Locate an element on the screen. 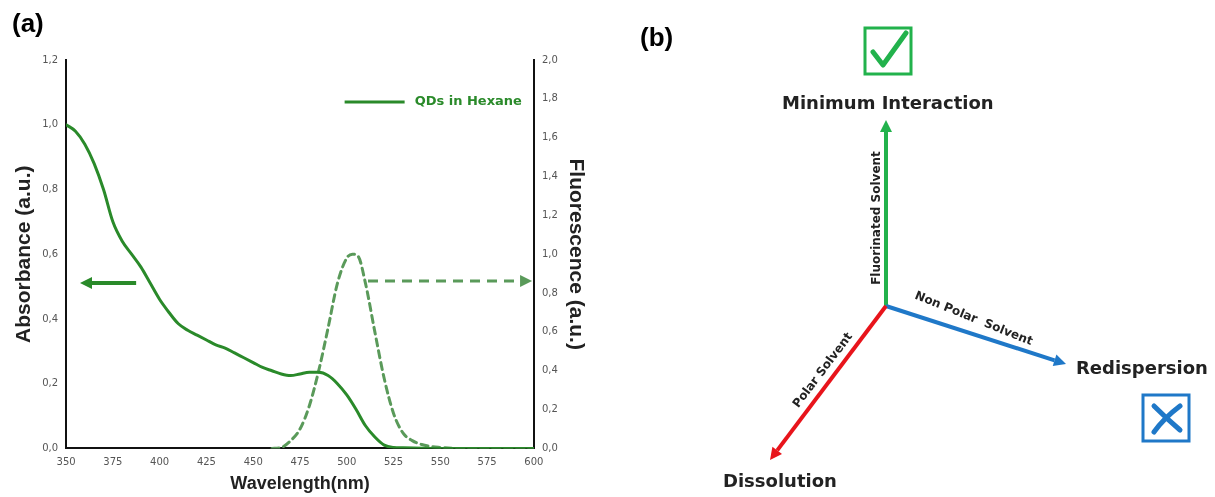  y-tick-label: 1,2 is located at coordinates (50, 59).